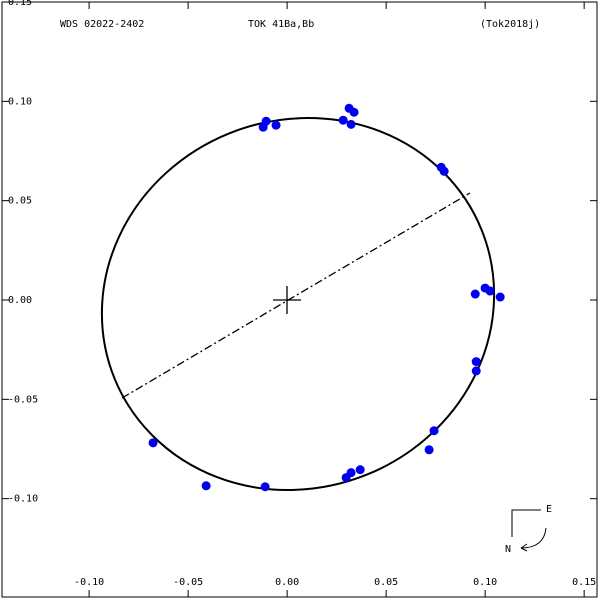 The height and width of the screenshot is (600, 600). What do you see at coordinates (287, 582) in the screenshot?
I see `x-tick-label: 0.00` at bounding box center [287, 582].